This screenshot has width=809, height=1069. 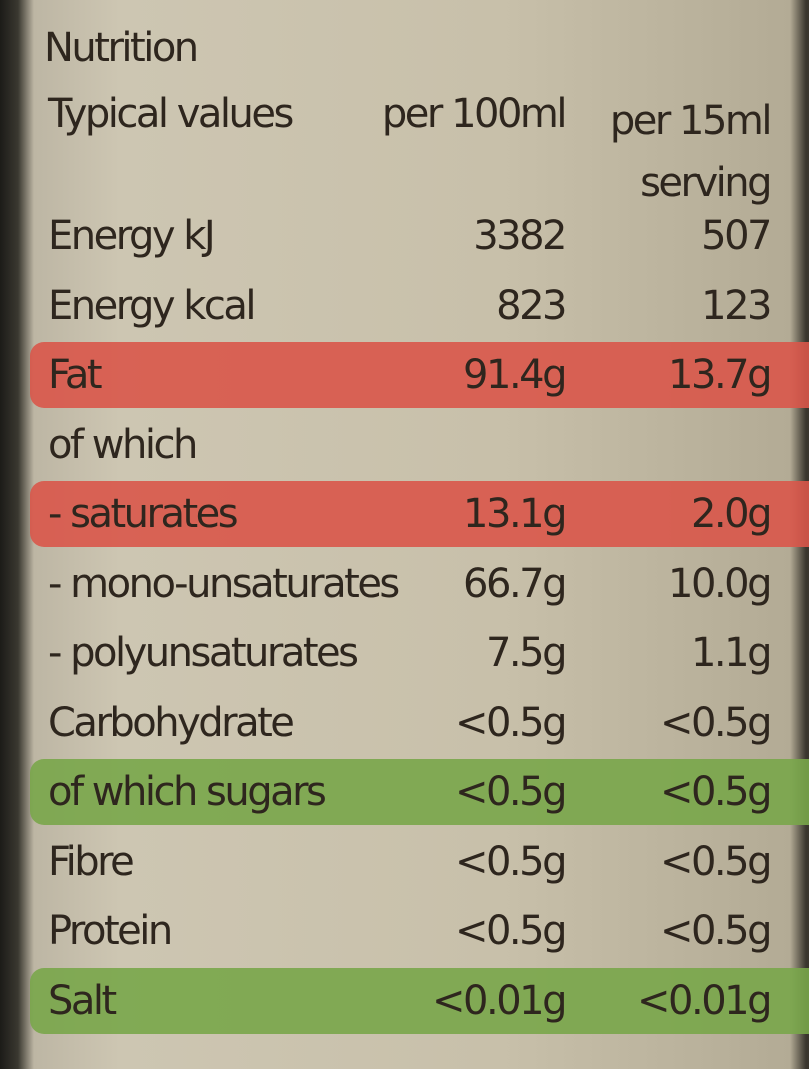 I want to click on title: Nutrition, so click(x=121, y=48).